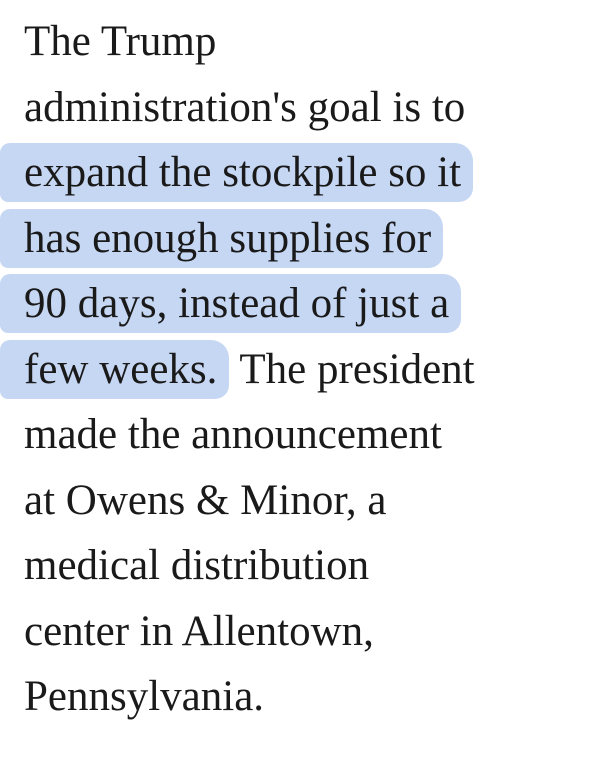 Image resolution: width=590 pixels, height=776 pixels. Describe the element at coordinates (357, 369) in the screenshot. I see `text: The president` at that location.